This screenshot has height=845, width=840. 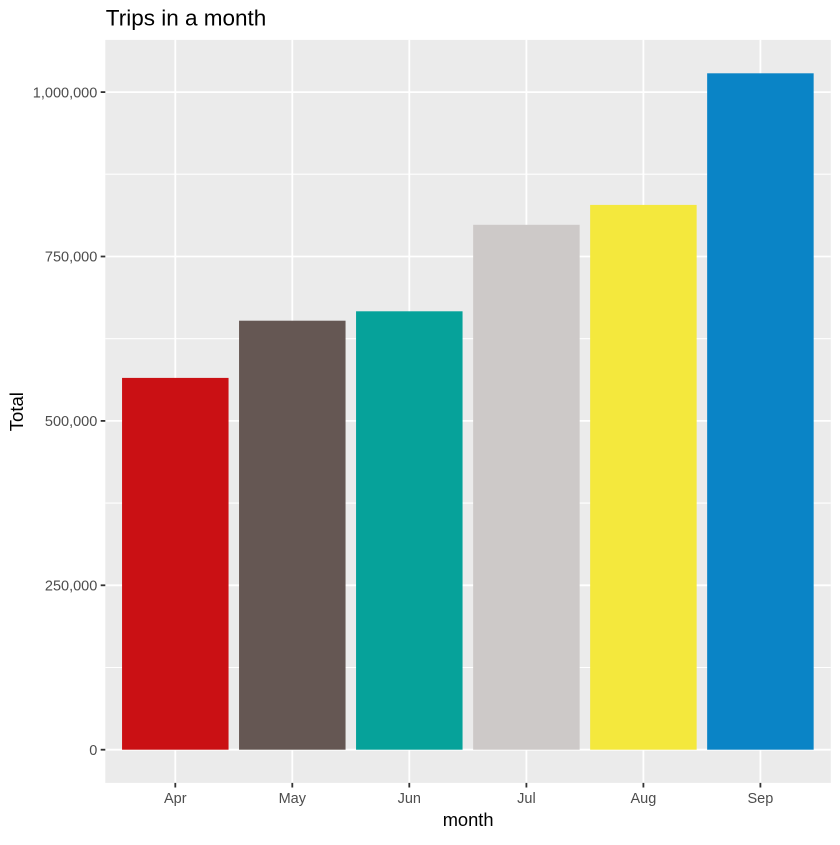 I want to click on svg-text: May, so click(x=293, y=799).